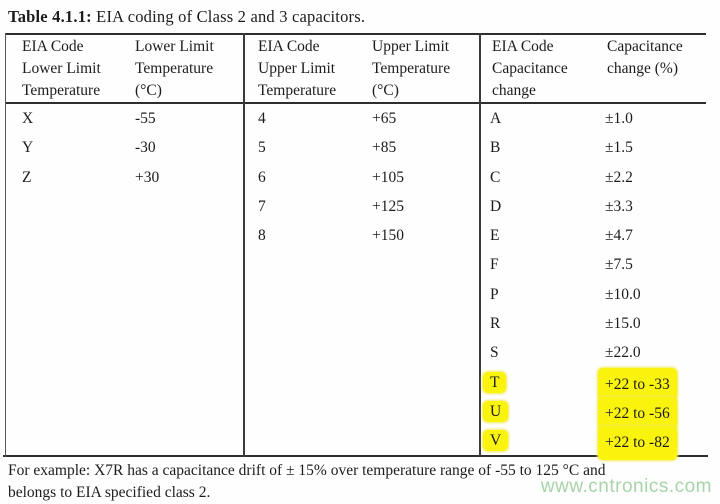 The width and height of the screenshot is (720, 504). What do you see at coordinates (601, 264) in the screenshot?
I see `table-row: F ±7.5` at bounding box center [601, 264].